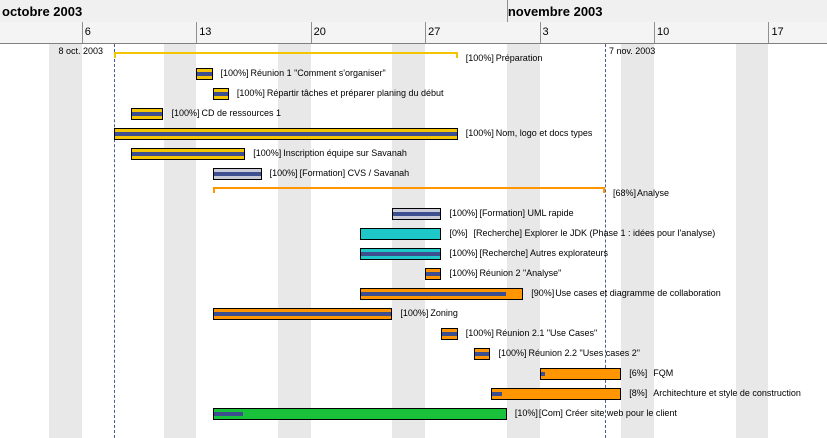 The width and height of the screenshot is (827, 438). I want to click on week-header, so click(413, 33).